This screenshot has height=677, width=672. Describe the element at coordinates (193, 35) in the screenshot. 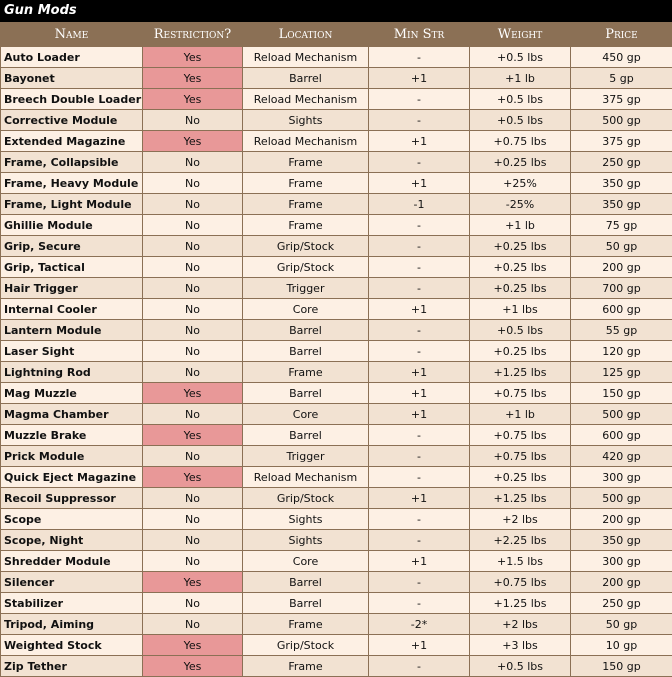

I see `column-header-restriction: Restriction?` at that location.